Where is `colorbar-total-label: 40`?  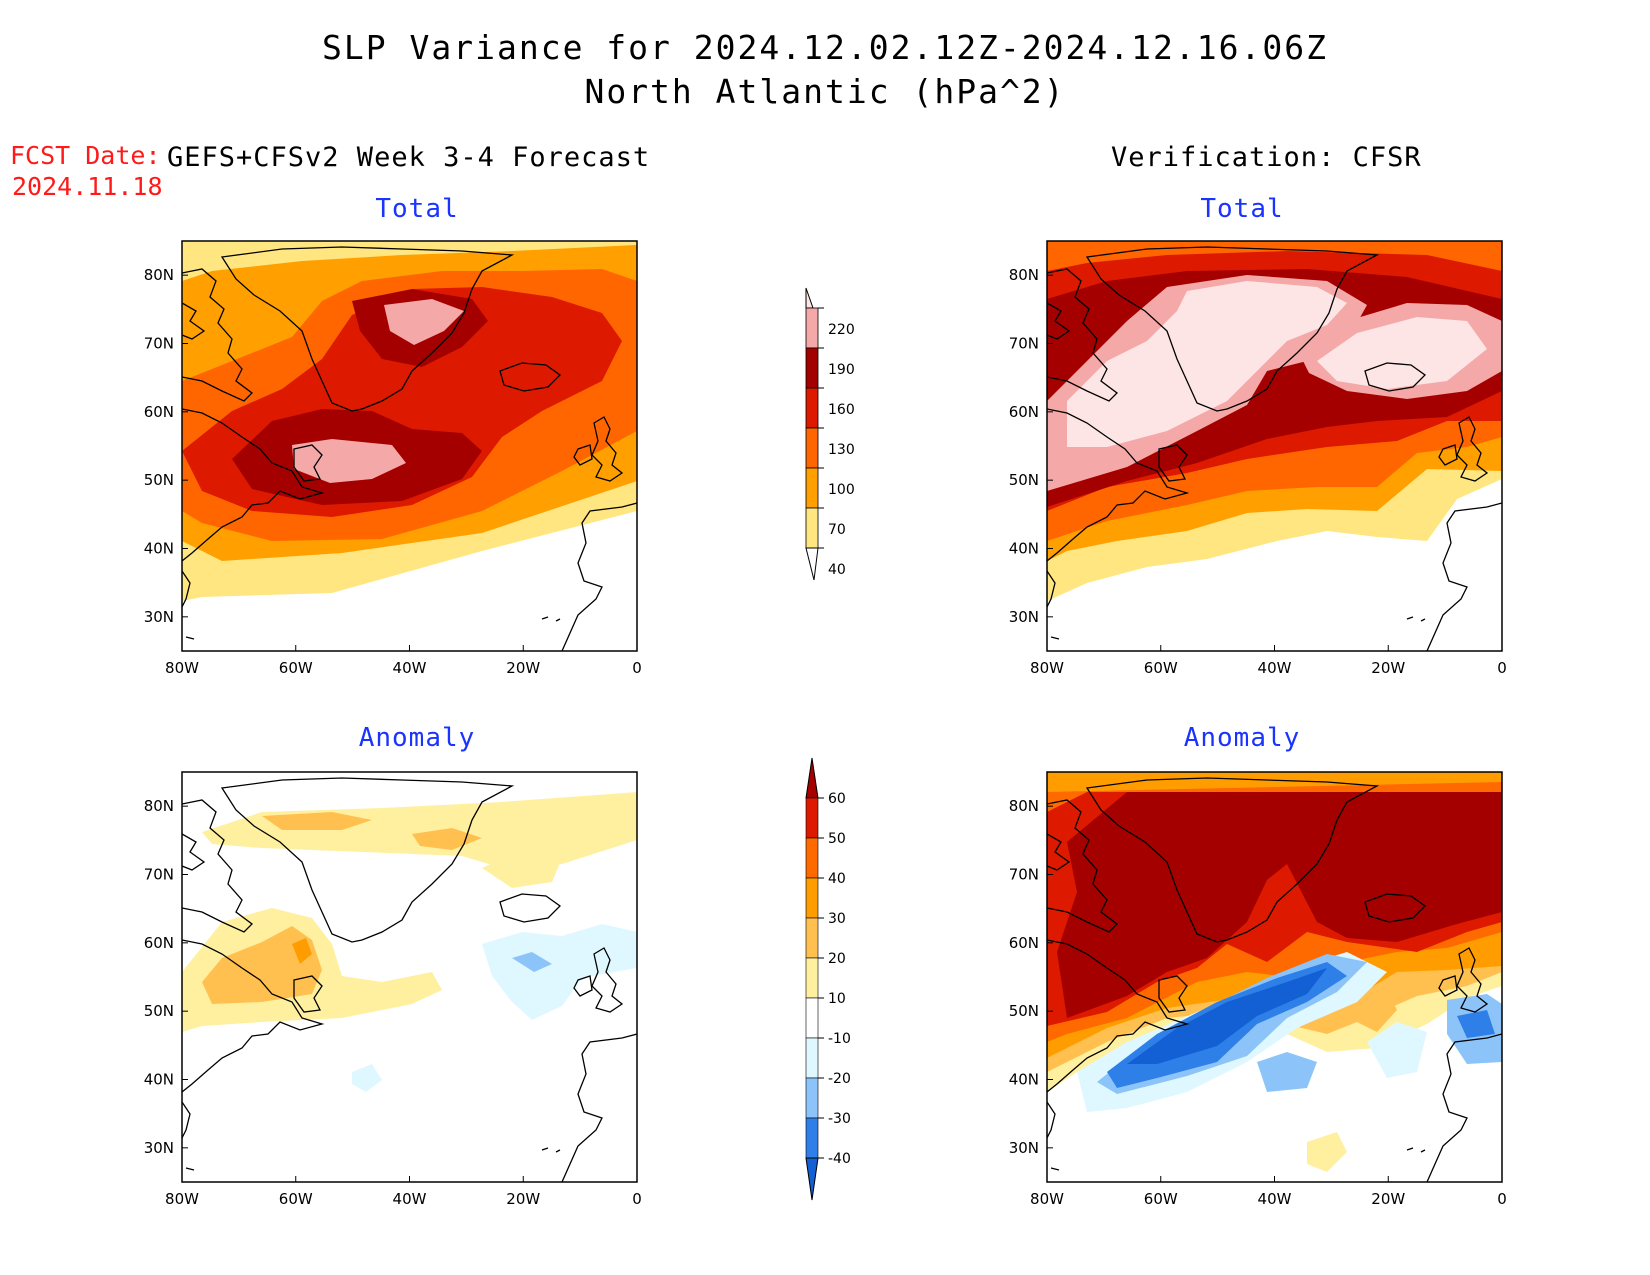 colorbar-total-label: 40 is located at coordinates (837, 570).